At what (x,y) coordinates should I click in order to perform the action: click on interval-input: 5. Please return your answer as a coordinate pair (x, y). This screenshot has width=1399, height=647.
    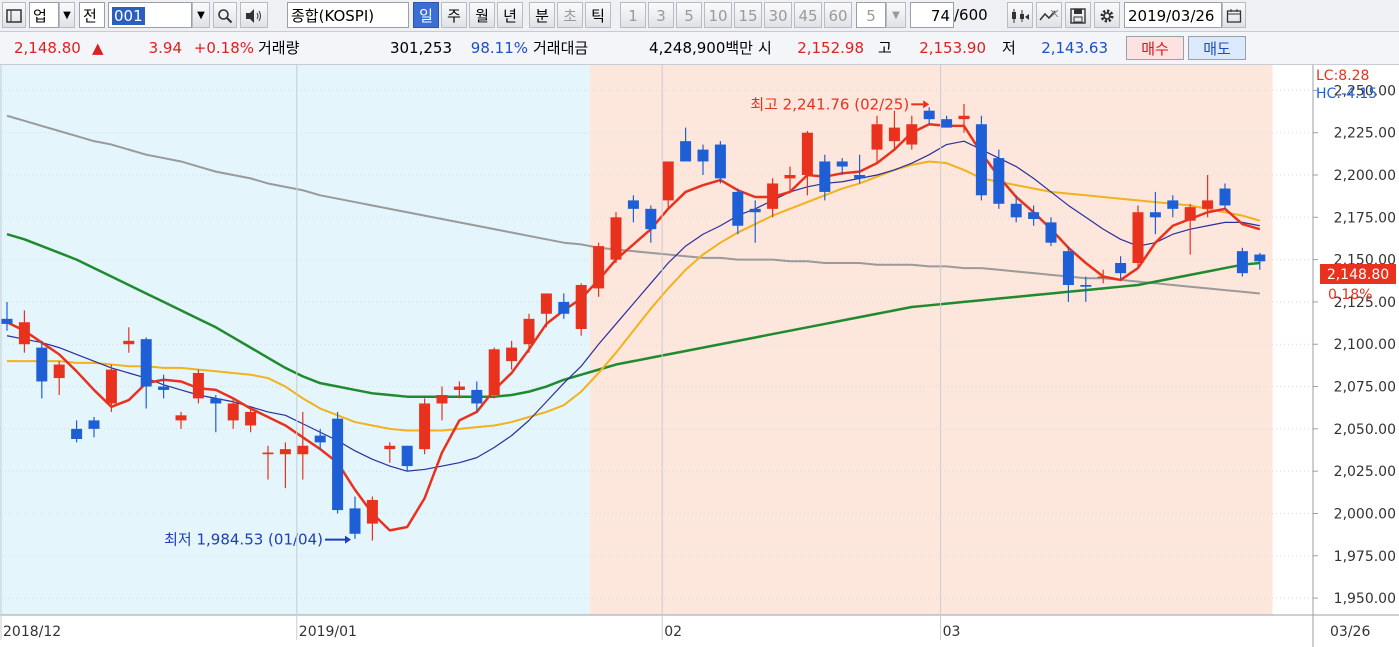
    Looking at the image, I should click on (871, 15).